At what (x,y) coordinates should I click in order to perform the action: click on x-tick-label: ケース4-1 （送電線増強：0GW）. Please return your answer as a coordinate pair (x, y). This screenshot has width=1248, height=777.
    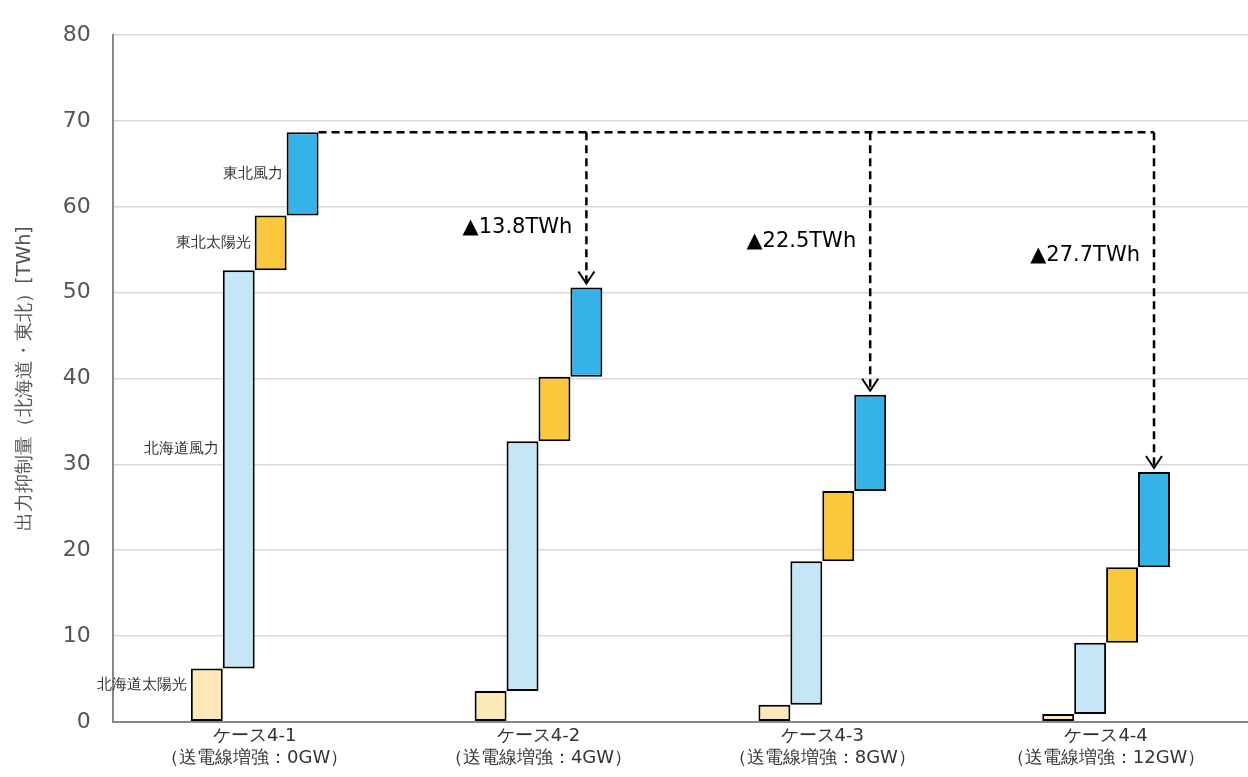
    Looking at the image, I should click on (255, 745).